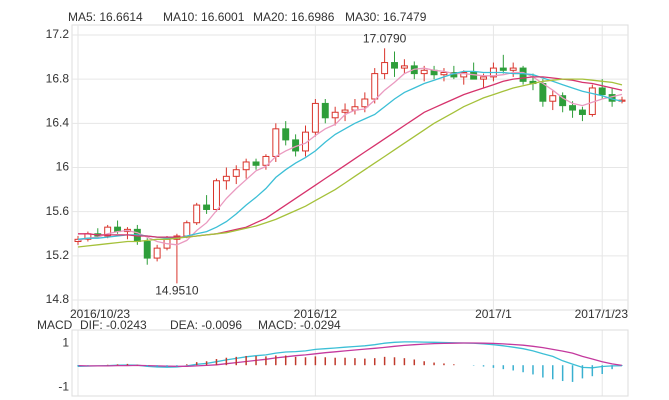 The image size is (669, 400). Describe the element at coordinates (299, 325) in the screenshot. I see `legend-entry: MACD: -0.0294` at that location.